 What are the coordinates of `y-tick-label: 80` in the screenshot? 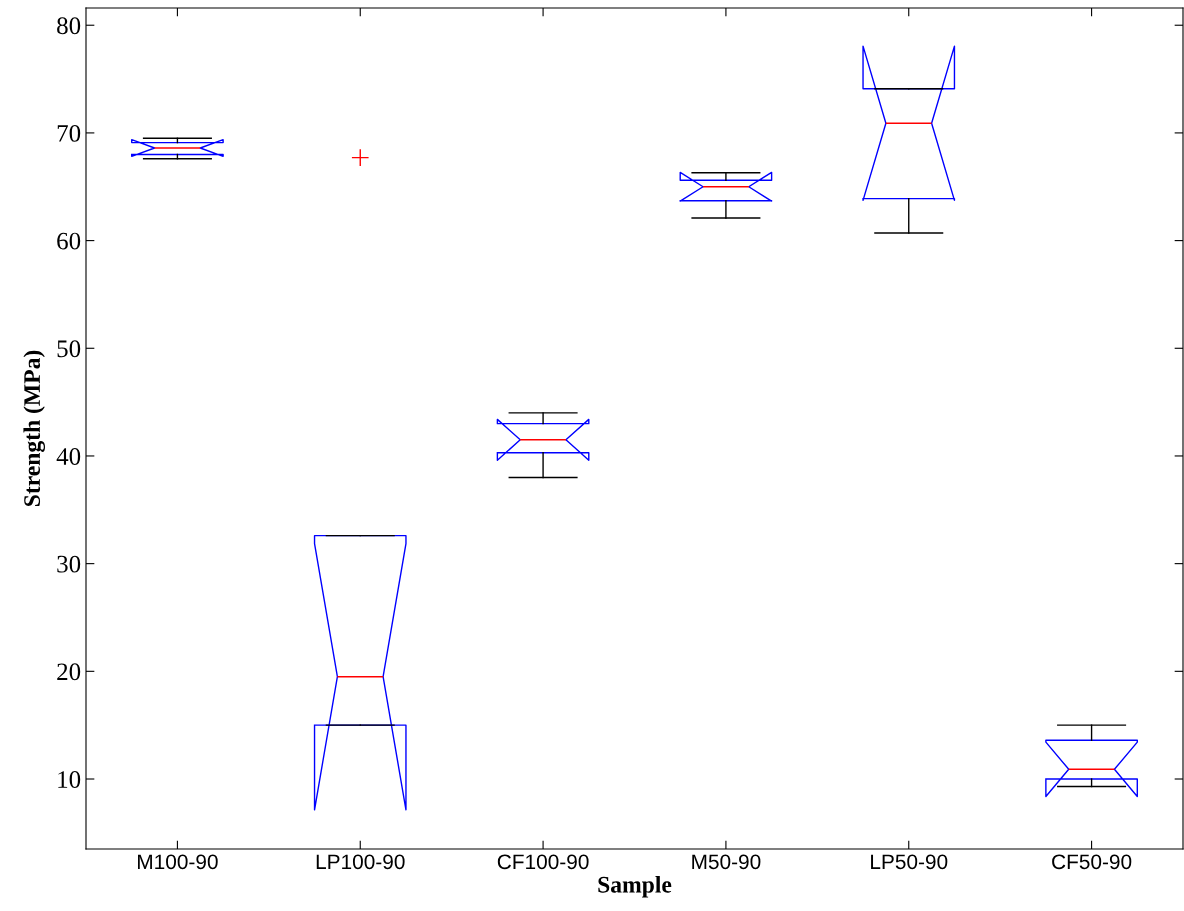 It's located at (69, 26).